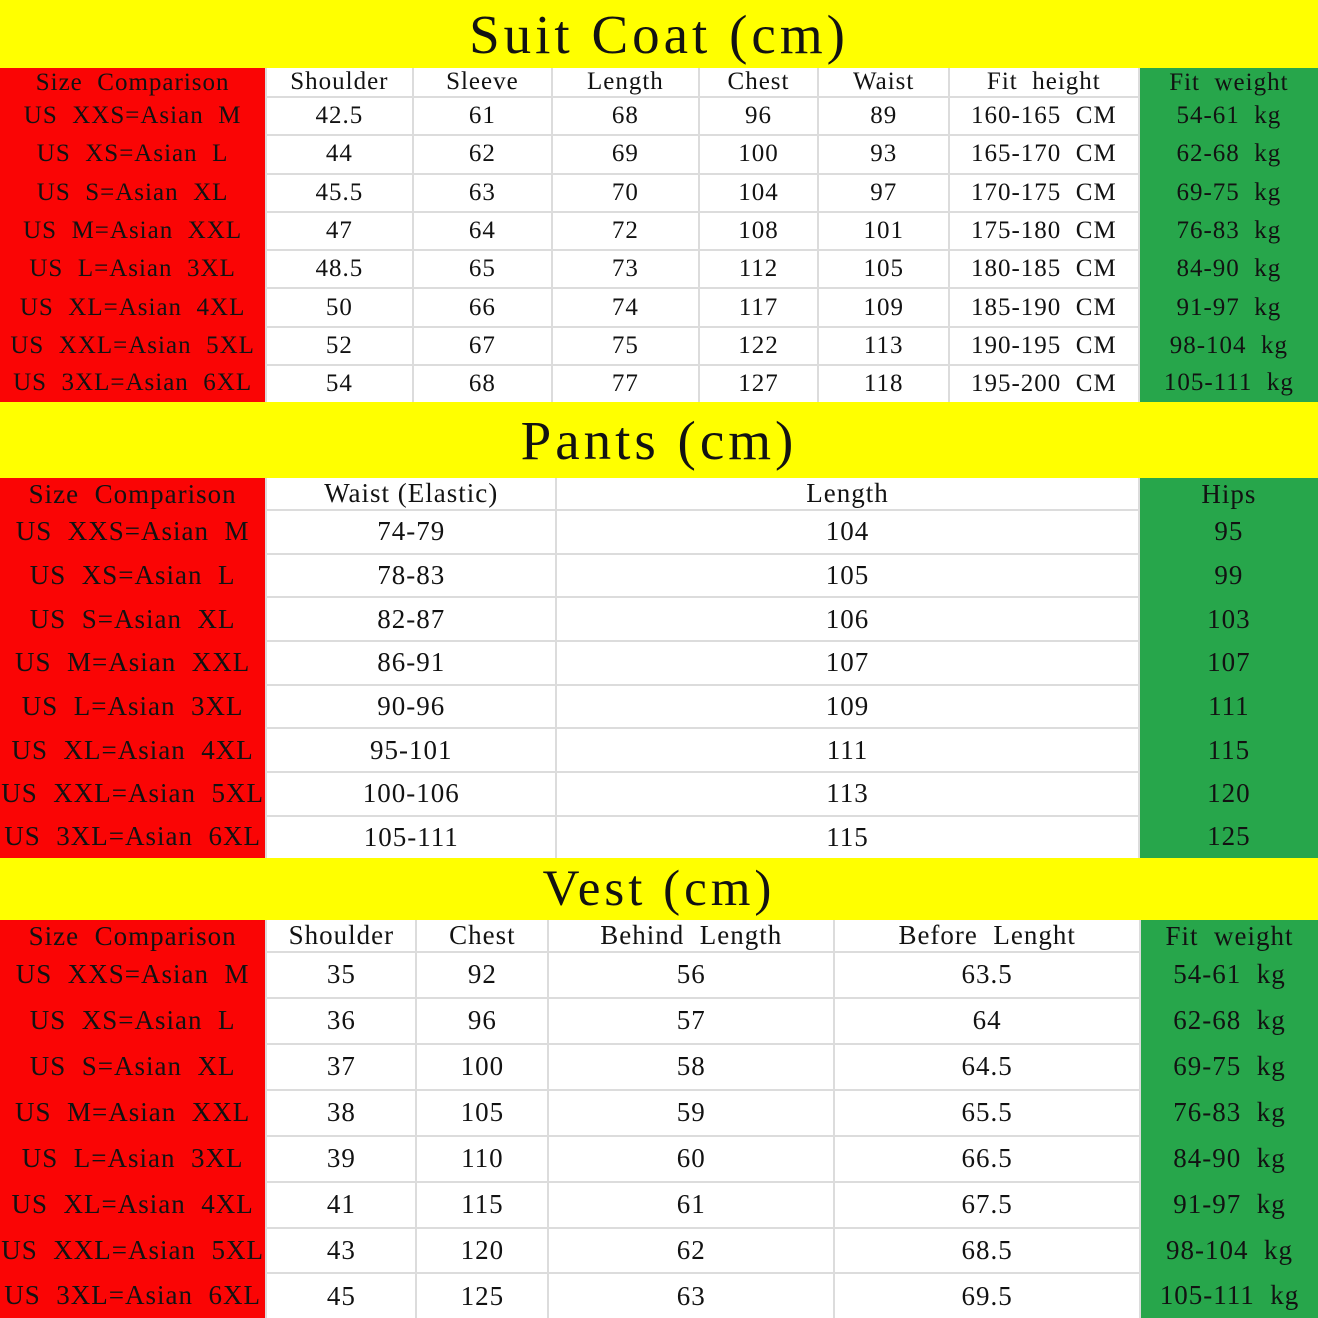 The height and width of the screenshot is (1318, 1318). Describe the element at coordinates (339, 307) in the screenshot. I see `value-cell: 50` at that location.